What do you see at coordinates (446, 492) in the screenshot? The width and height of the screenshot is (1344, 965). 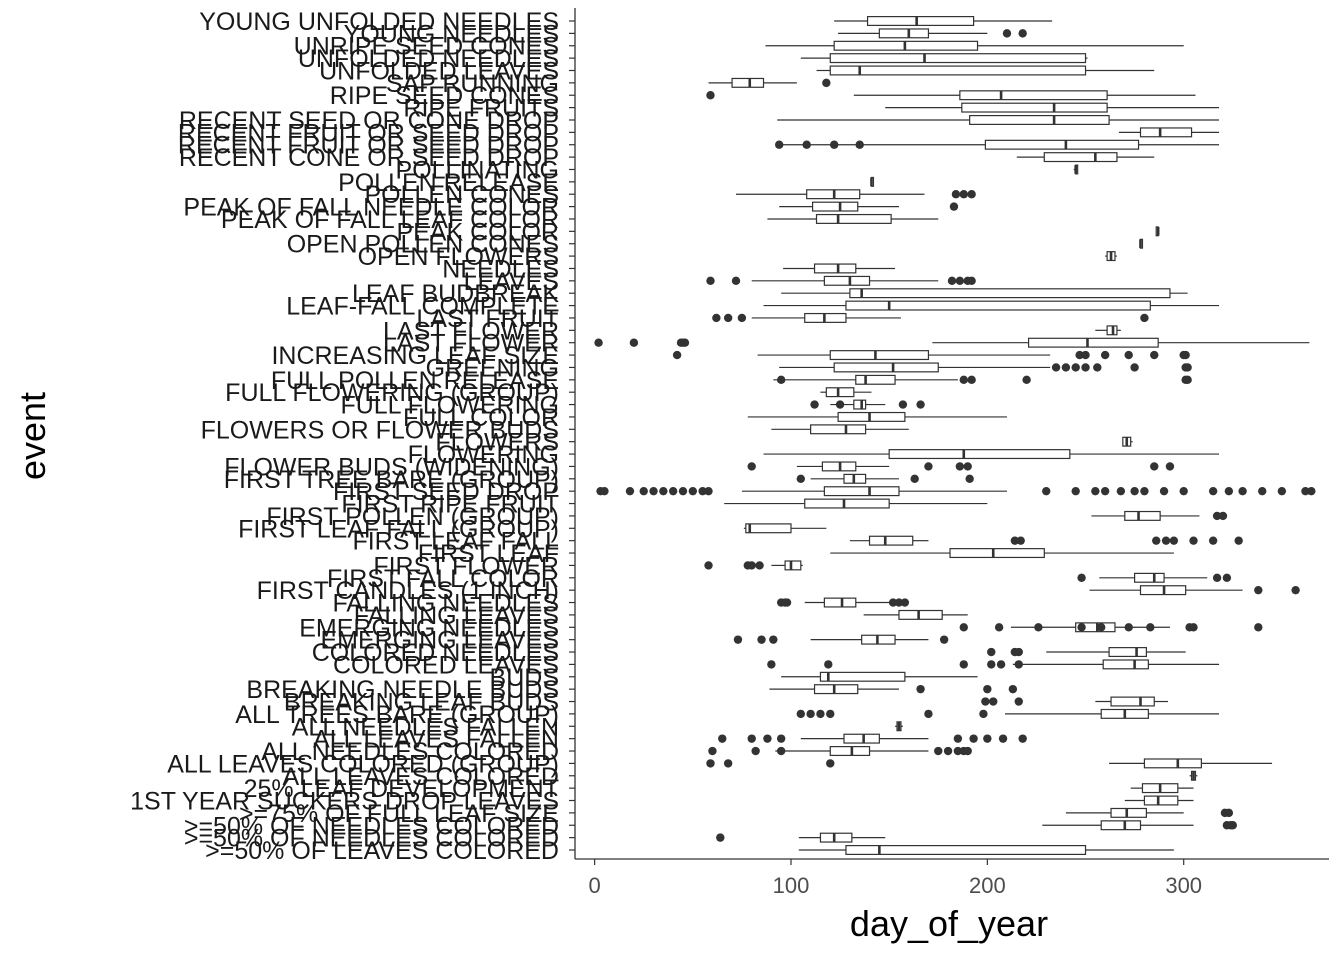 I see `y-tick-label: FIRST SEED DROP` at bounding box center [446, 492].